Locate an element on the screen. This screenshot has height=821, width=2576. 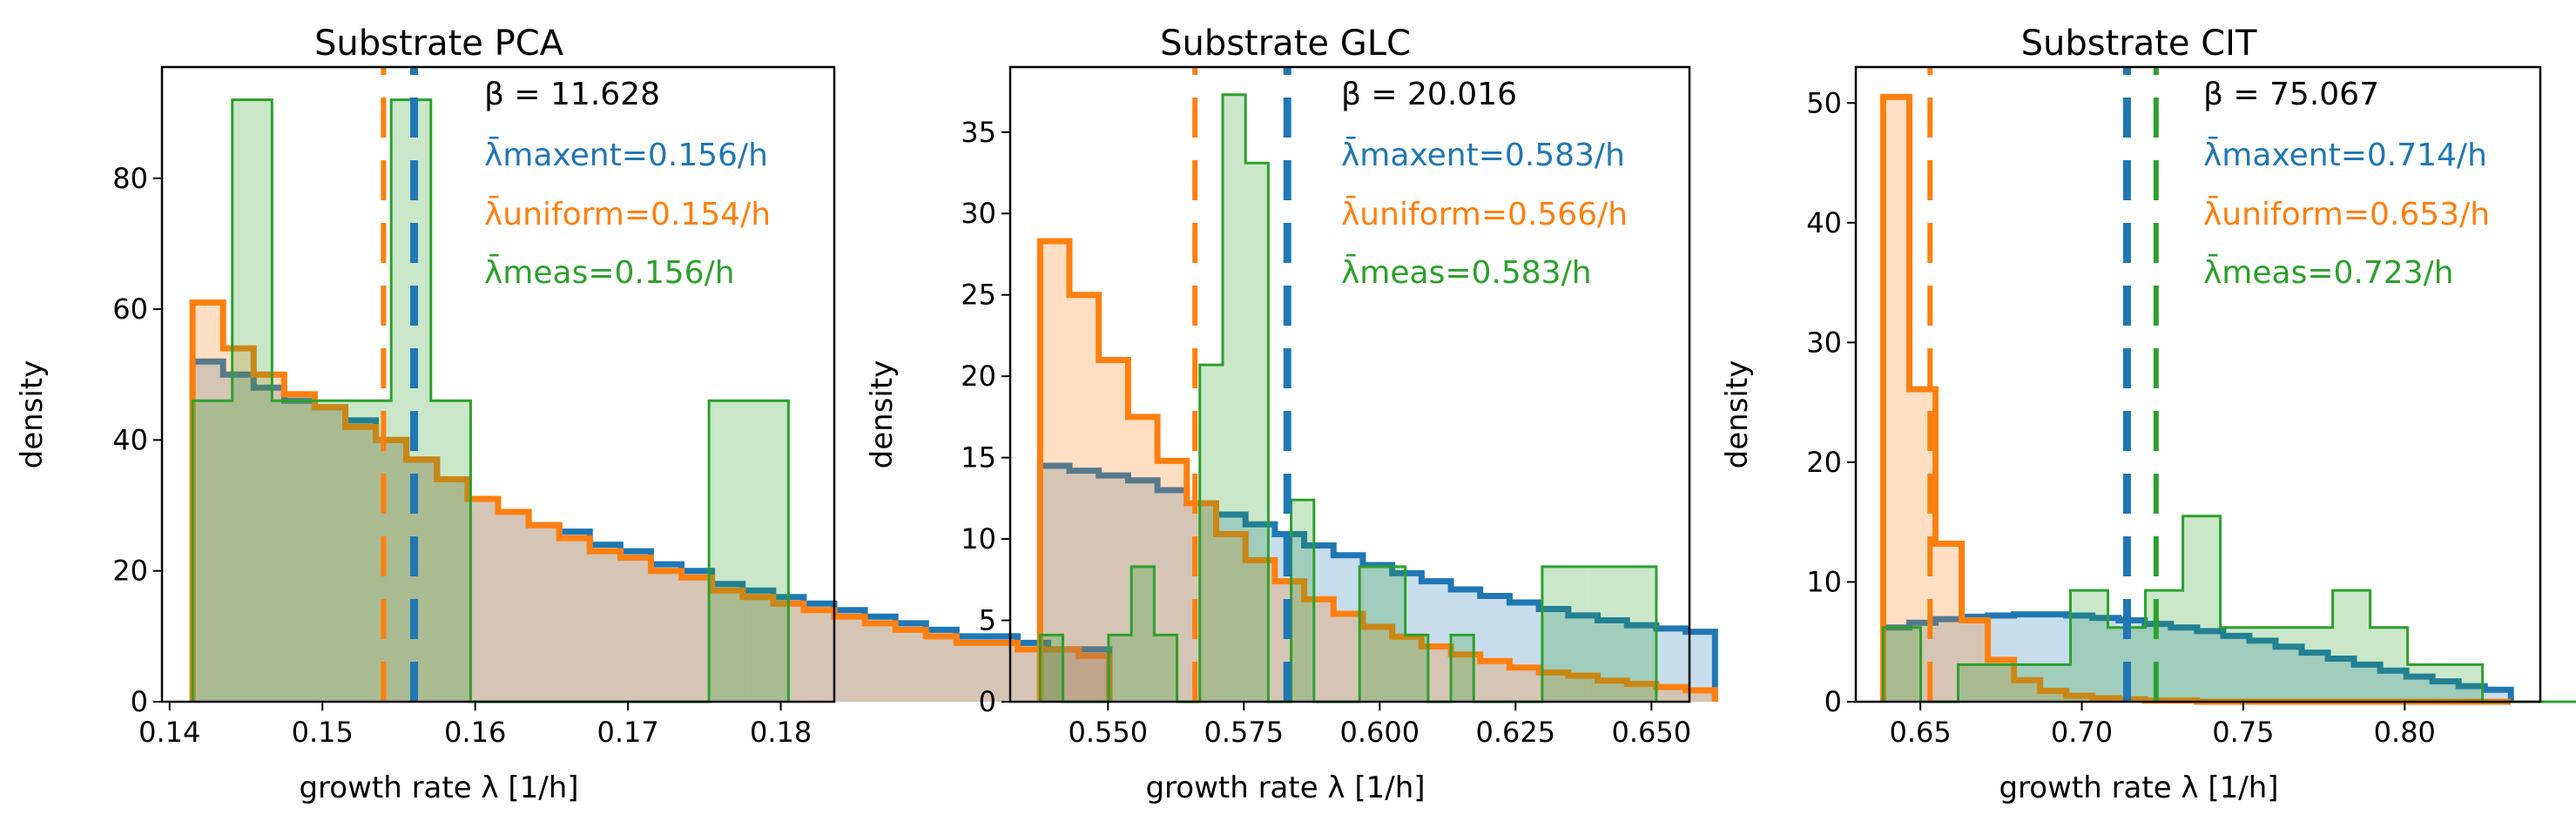
y-tick-label: 0 is located at coordinates (139, 701).